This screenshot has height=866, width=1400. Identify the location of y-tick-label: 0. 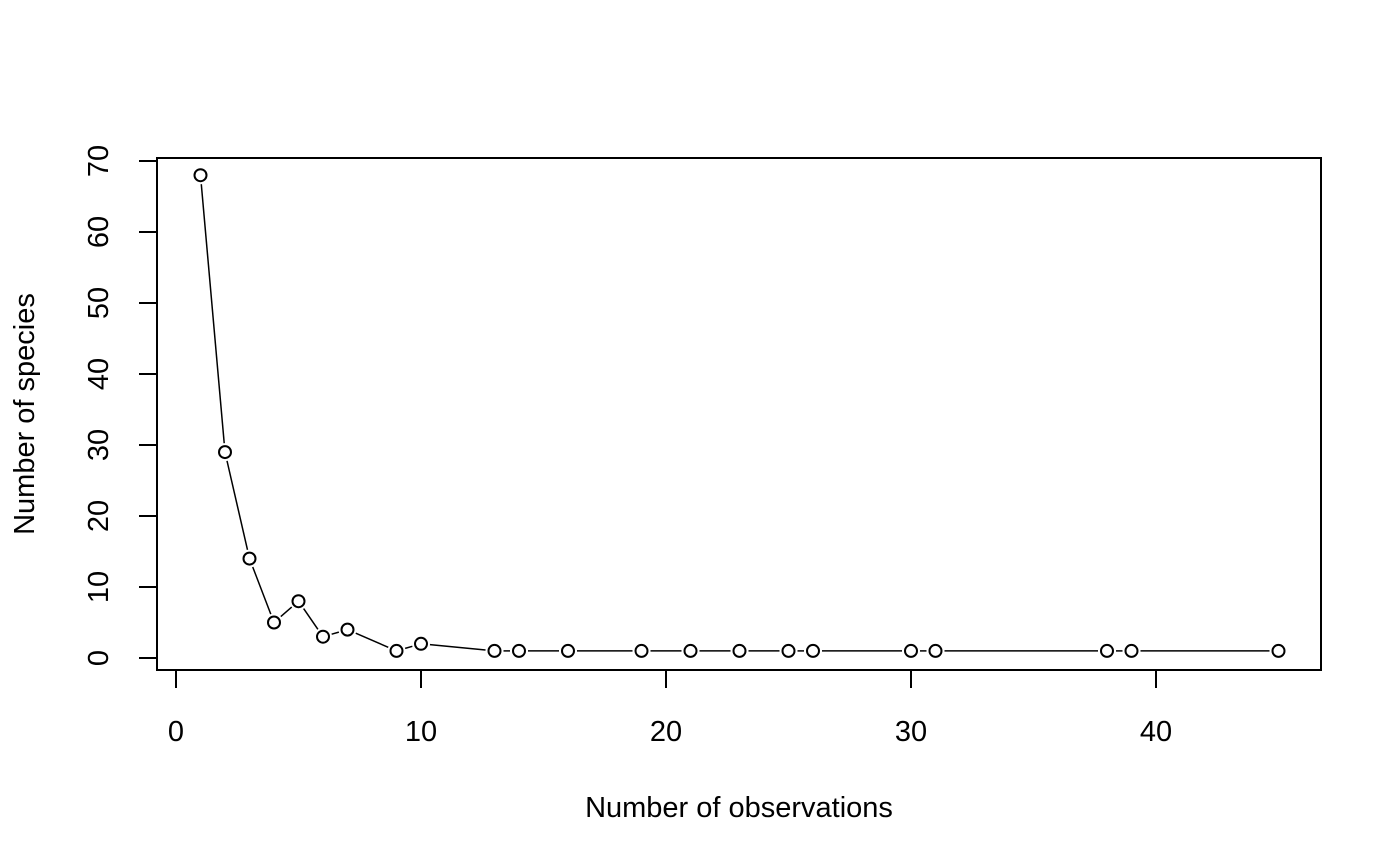
(99, 658).